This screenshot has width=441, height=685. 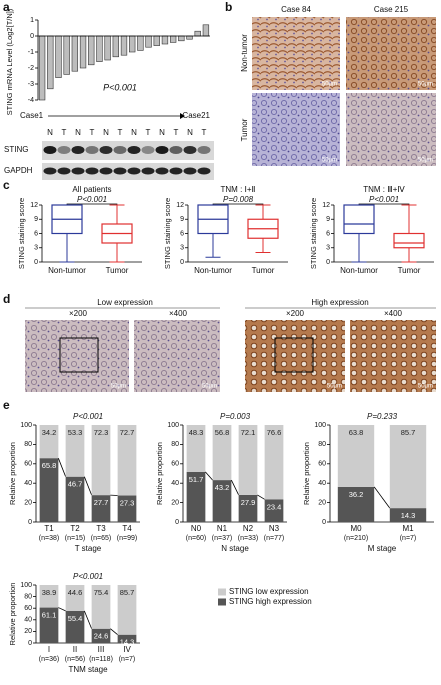 I want to click on p-value: P=0.233, so click(x=382, y=416).